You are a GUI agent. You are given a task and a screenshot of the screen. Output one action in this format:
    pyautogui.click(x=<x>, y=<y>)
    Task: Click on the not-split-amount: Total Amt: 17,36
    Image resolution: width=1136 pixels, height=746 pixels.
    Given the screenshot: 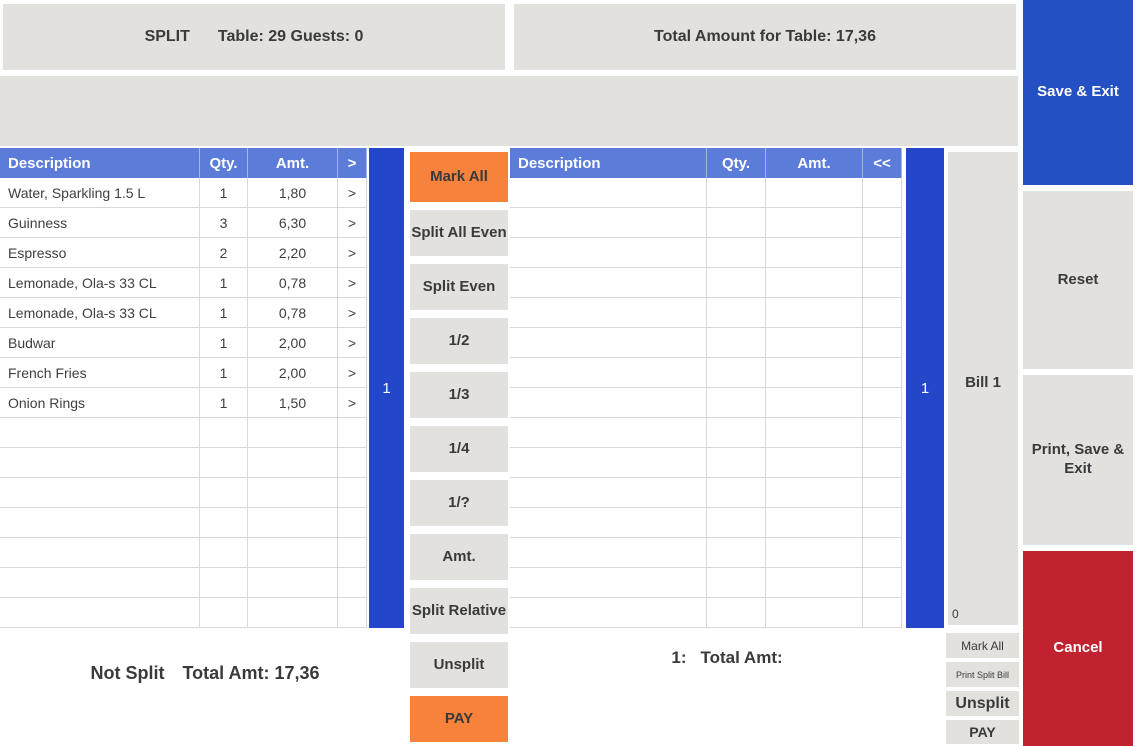 What is the action you would take?
    pyautogui.click(x=251, y=673)
    